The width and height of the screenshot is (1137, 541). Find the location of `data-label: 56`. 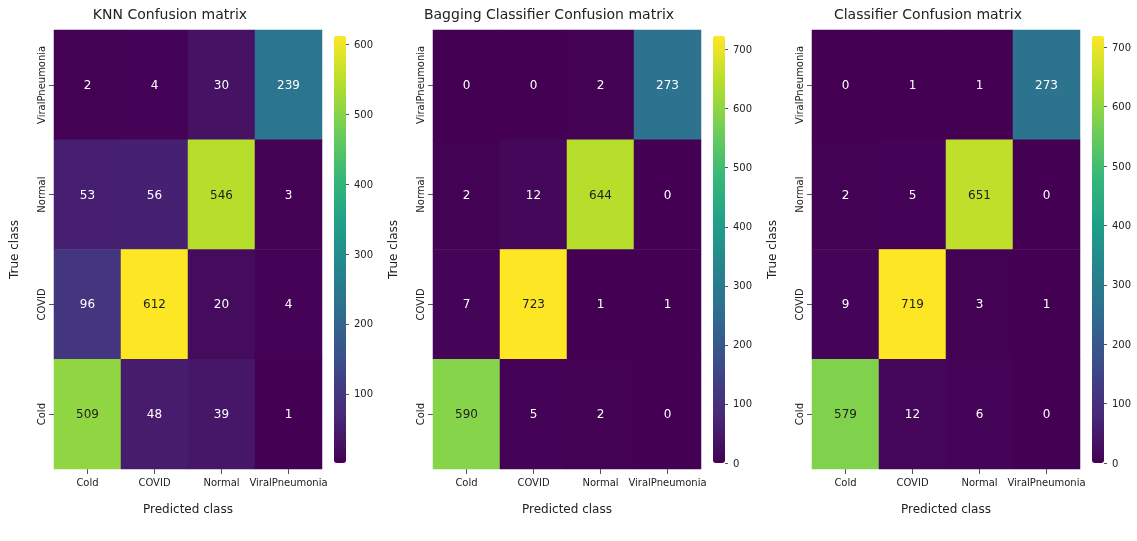

data-label: 56 is located at coordinates (154, 194).